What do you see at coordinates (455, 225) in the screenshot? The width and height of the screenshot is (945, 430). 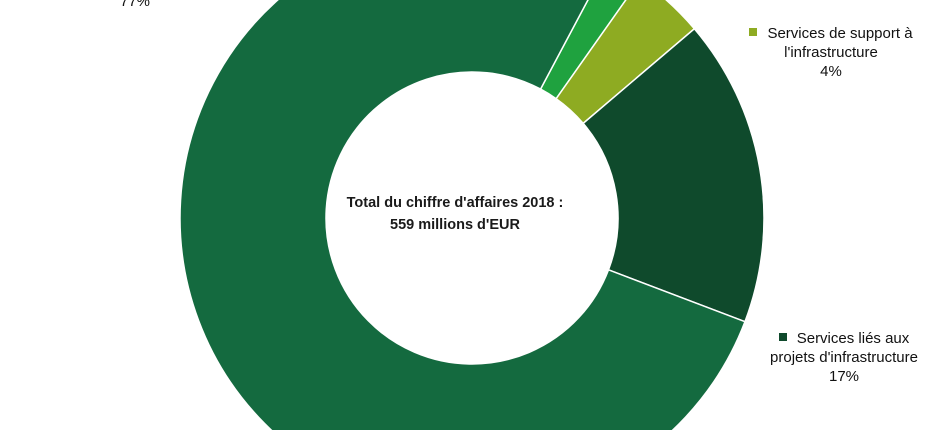 I see `center-label-line2: 559 millions d'EUR` at bounding box center [455, 225].